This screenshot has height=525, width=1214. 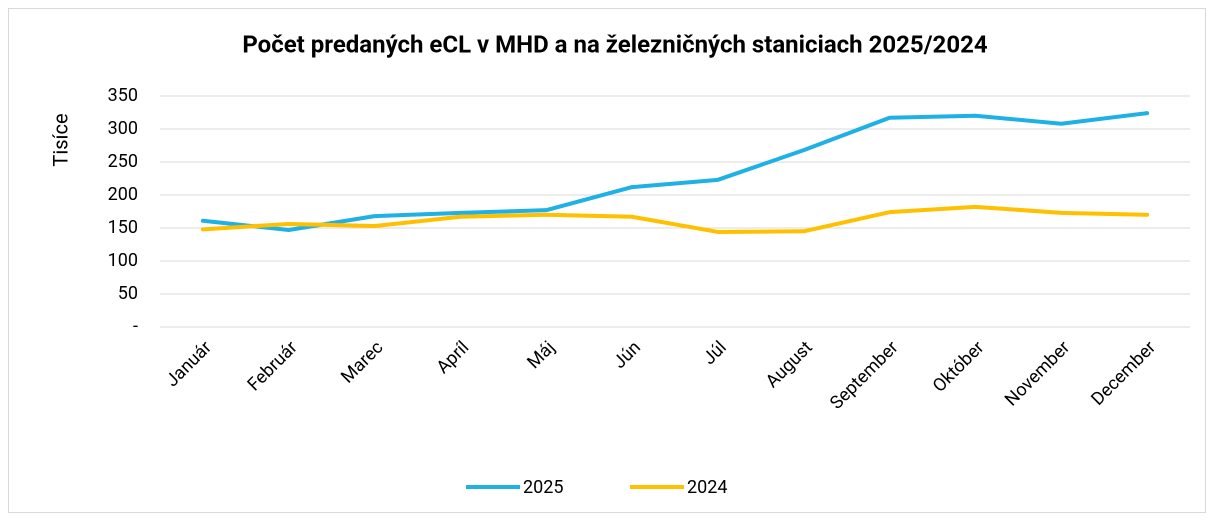 I want to click on legend-label: 2024, so click(x=707, y=487).